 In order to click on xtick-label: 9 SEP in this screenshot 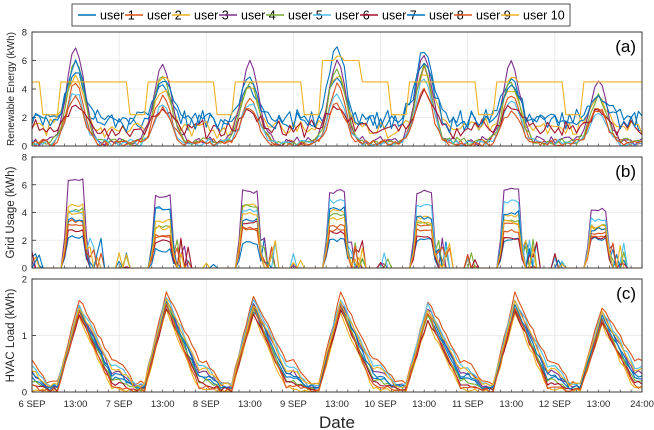, I will do `click(293, 404)`.